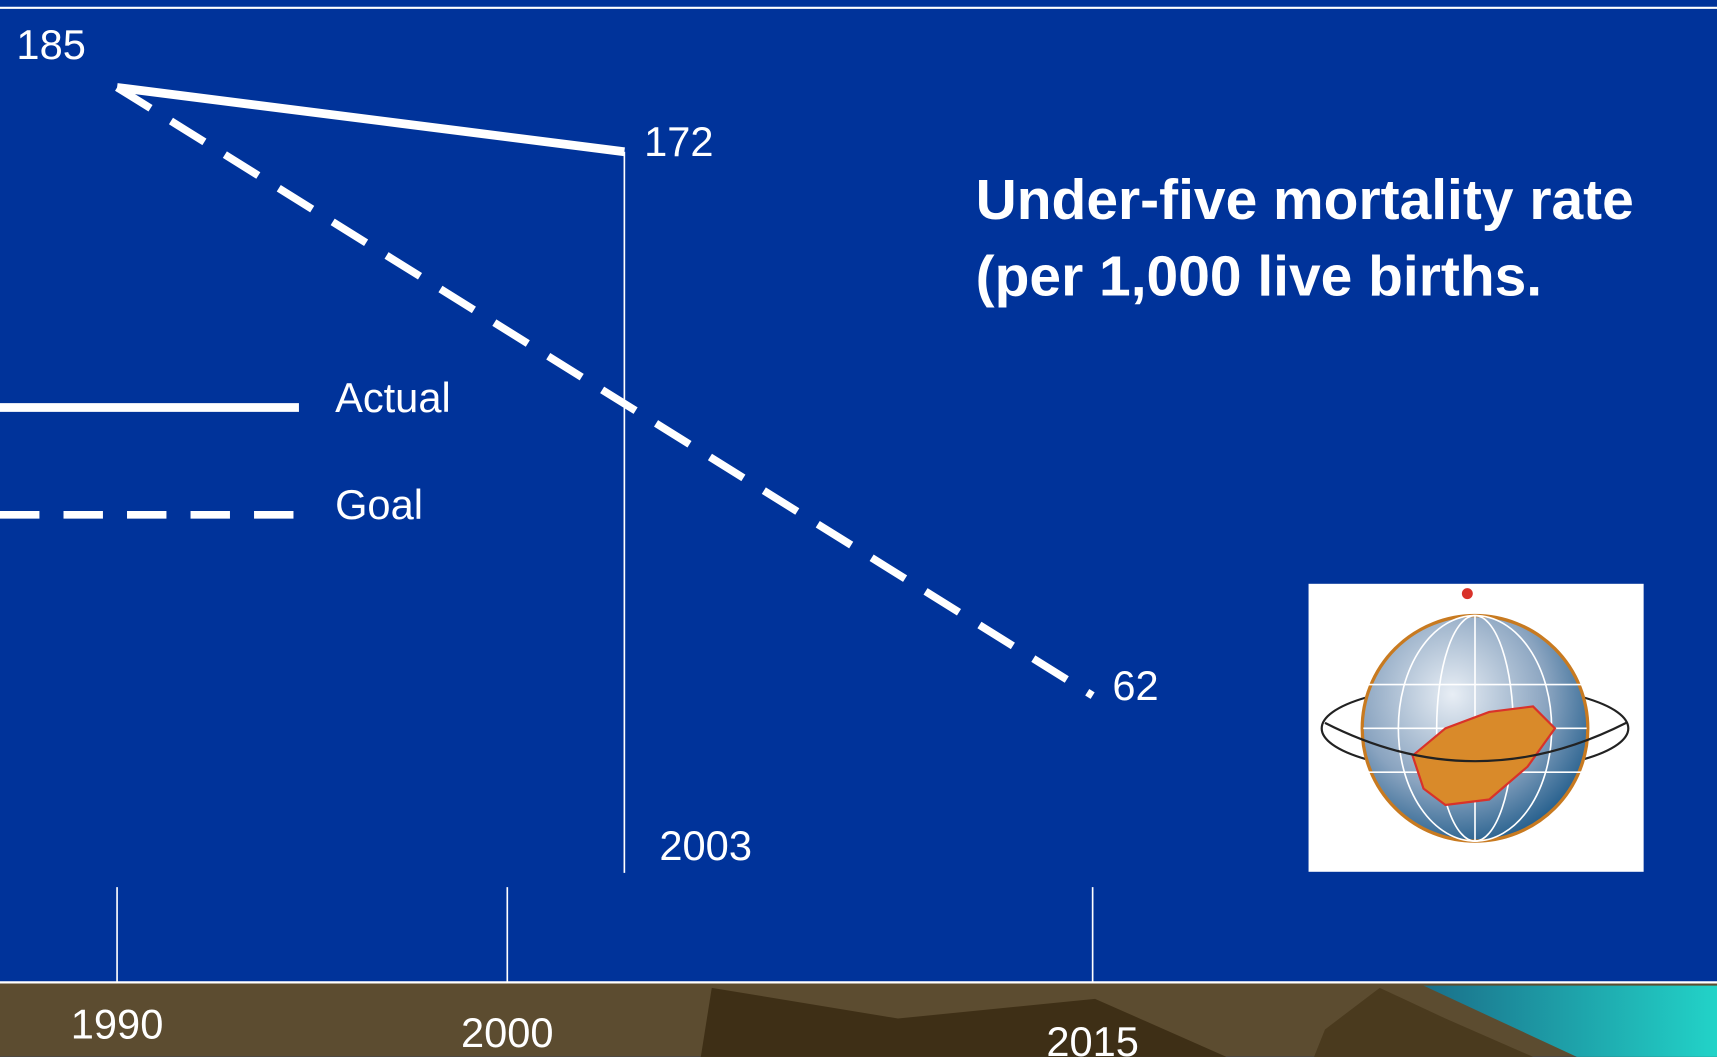  I want to click on x-tick-label: 2015, so click(1092, 1037).